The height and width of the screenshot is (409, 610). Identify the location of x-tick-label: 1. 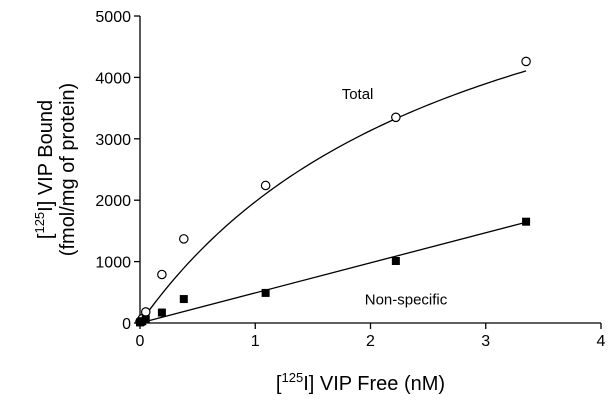
(255, 341).